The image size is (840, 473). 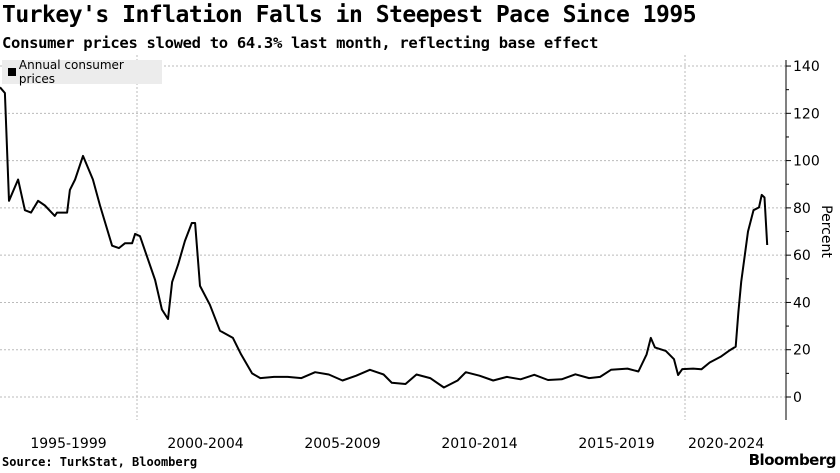 I want to click on legend-label: Annual consumer prices, so click(x=71, y=72).